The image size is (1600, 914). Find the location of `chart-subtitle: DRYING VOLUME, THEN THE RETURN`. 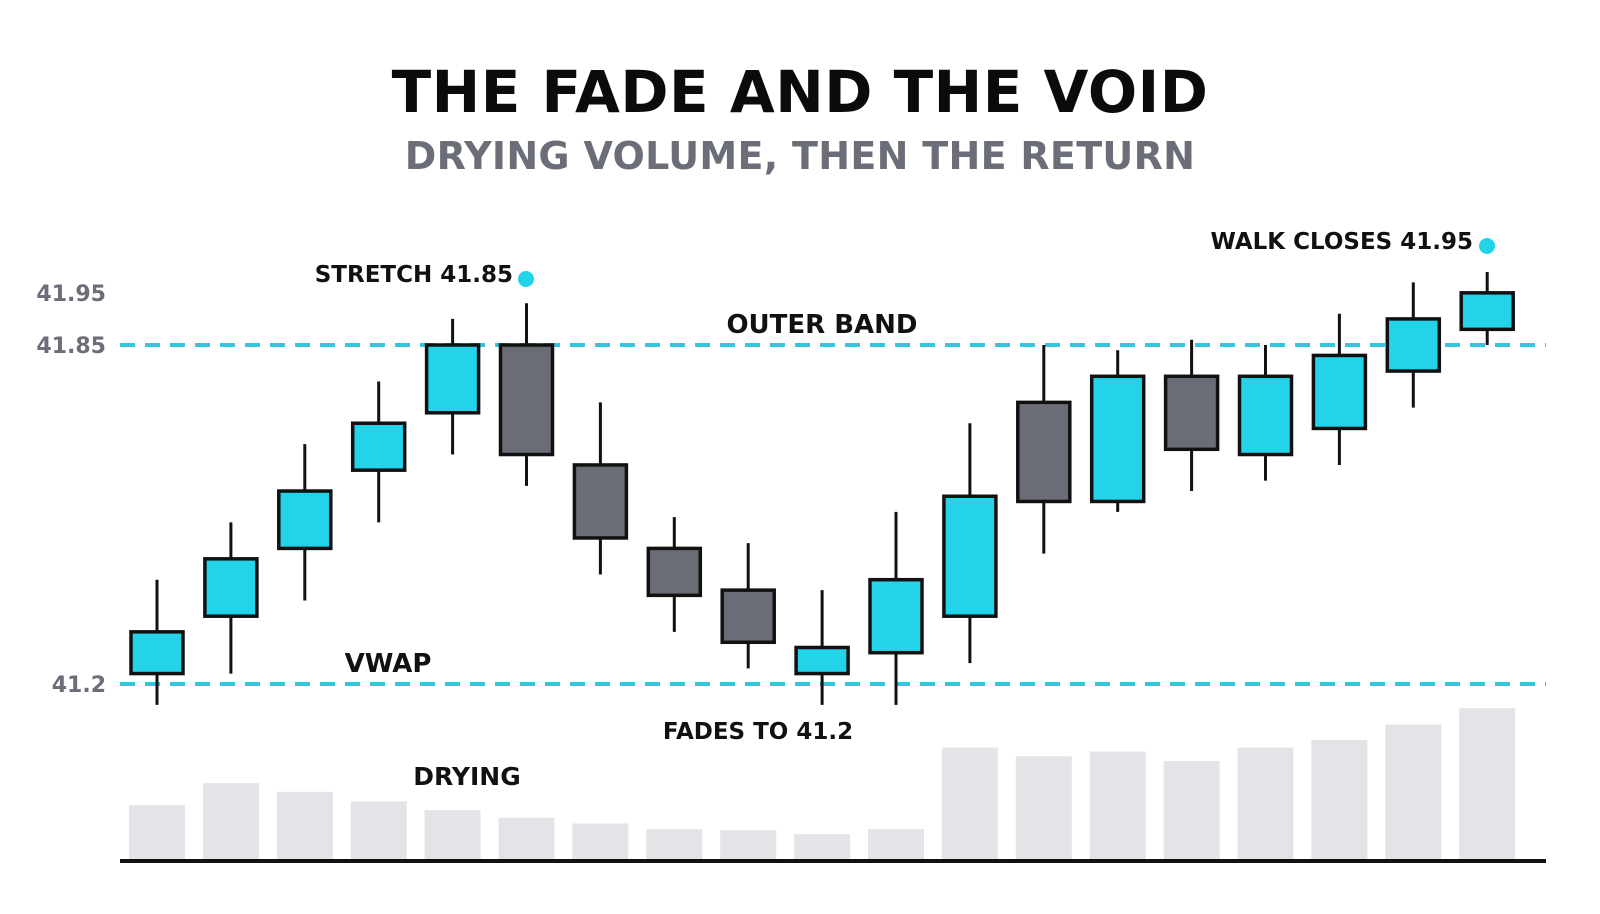

chart-subtitle: DRYING VOLUME, THEN THE RETURN is located at coordinates (800, 156).